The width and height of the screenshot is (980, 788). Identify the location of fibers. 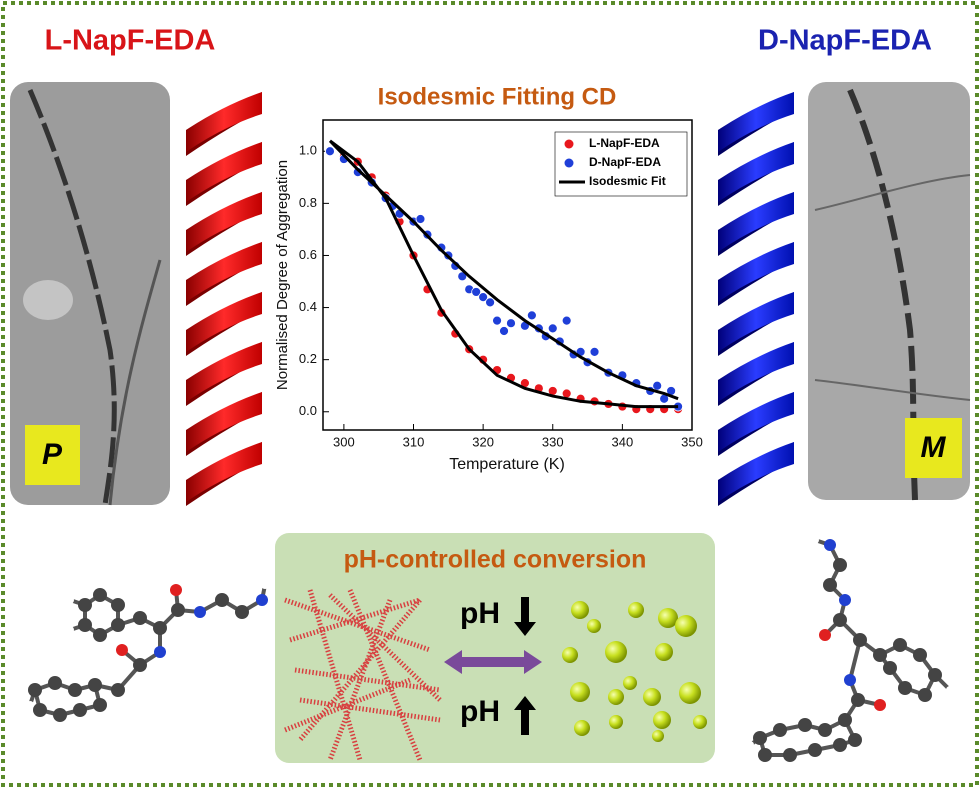
(363, 675).